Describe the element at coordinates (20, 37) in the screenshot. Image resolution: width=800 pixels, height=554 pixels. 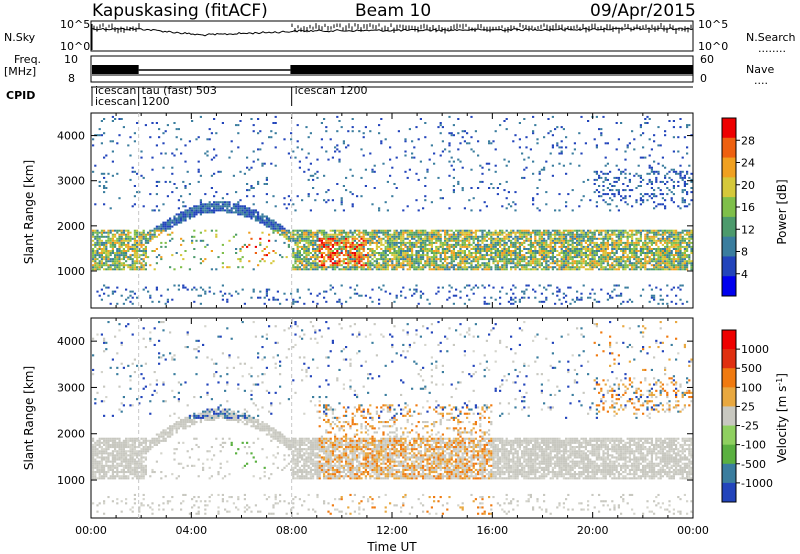
I see `n-sky-label: N.Sky` at that location.